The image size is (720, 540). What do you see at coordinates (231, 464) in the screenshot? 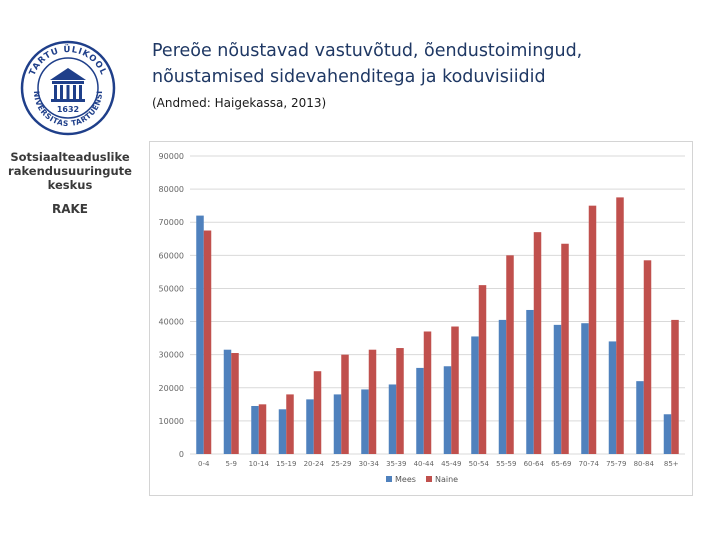
I see `x-tick-label: 5-9` at bounding box center [231, 464].